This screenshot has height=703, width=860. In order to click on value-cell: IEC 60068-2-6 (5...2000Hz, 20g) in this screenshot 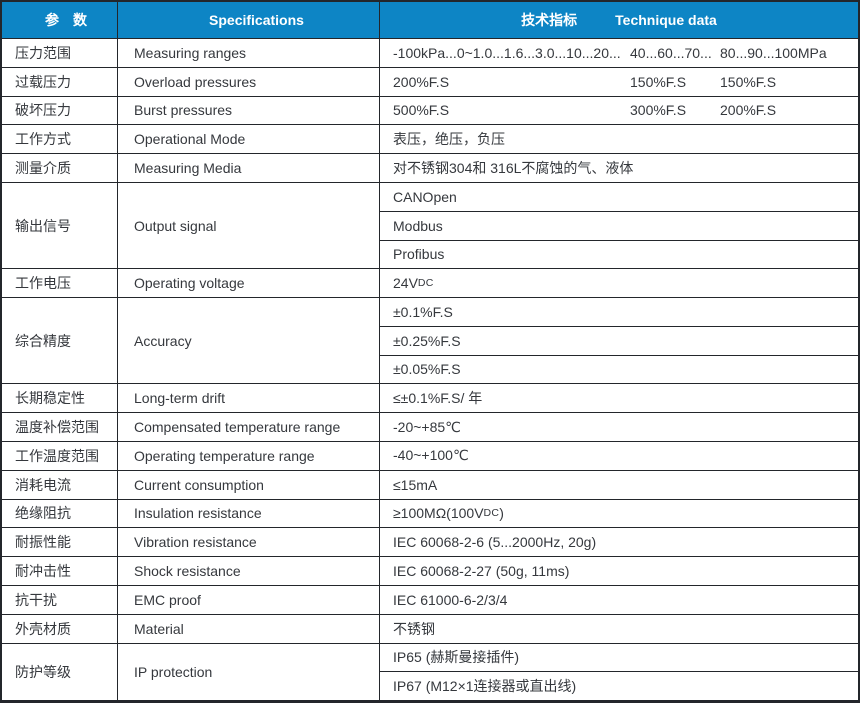, I will do `click(495, 542)`.